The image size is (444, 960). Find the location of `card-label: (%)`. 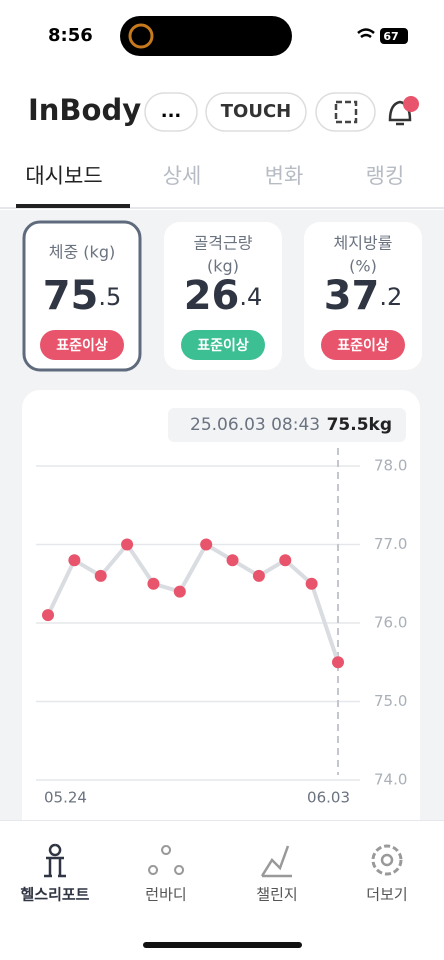

card-label: (%) is located at coordinates (363, 266).